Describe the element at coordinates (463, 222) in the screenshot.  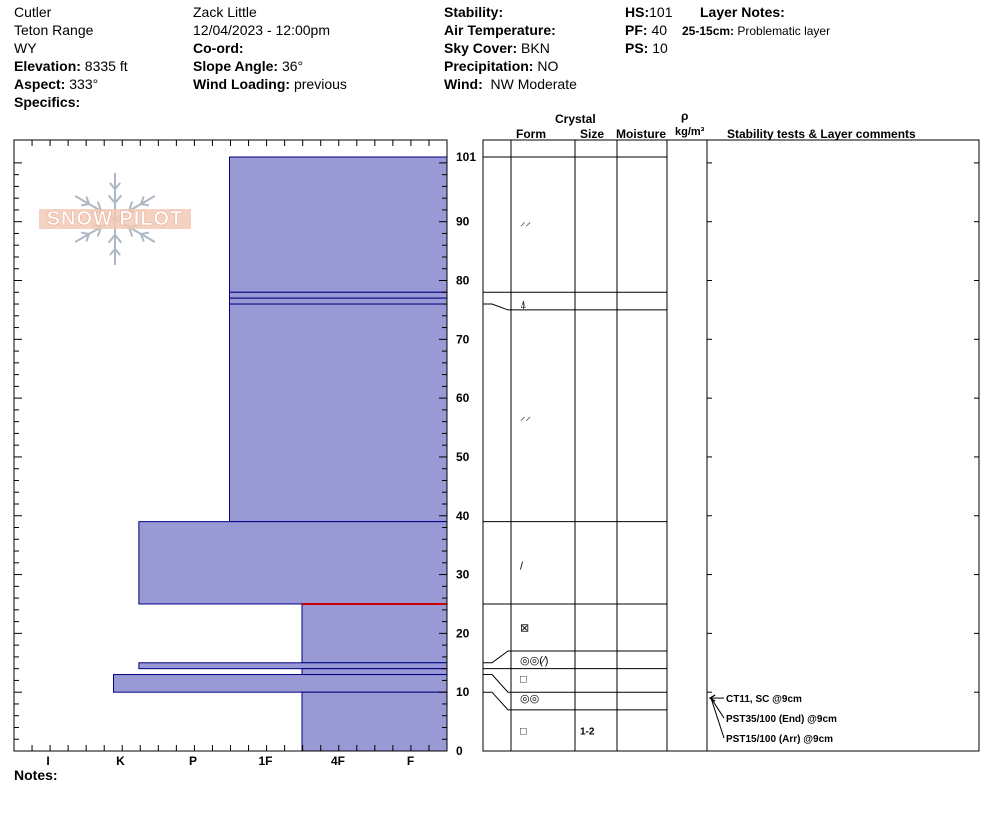
I see `depth-label: 90` at that location.